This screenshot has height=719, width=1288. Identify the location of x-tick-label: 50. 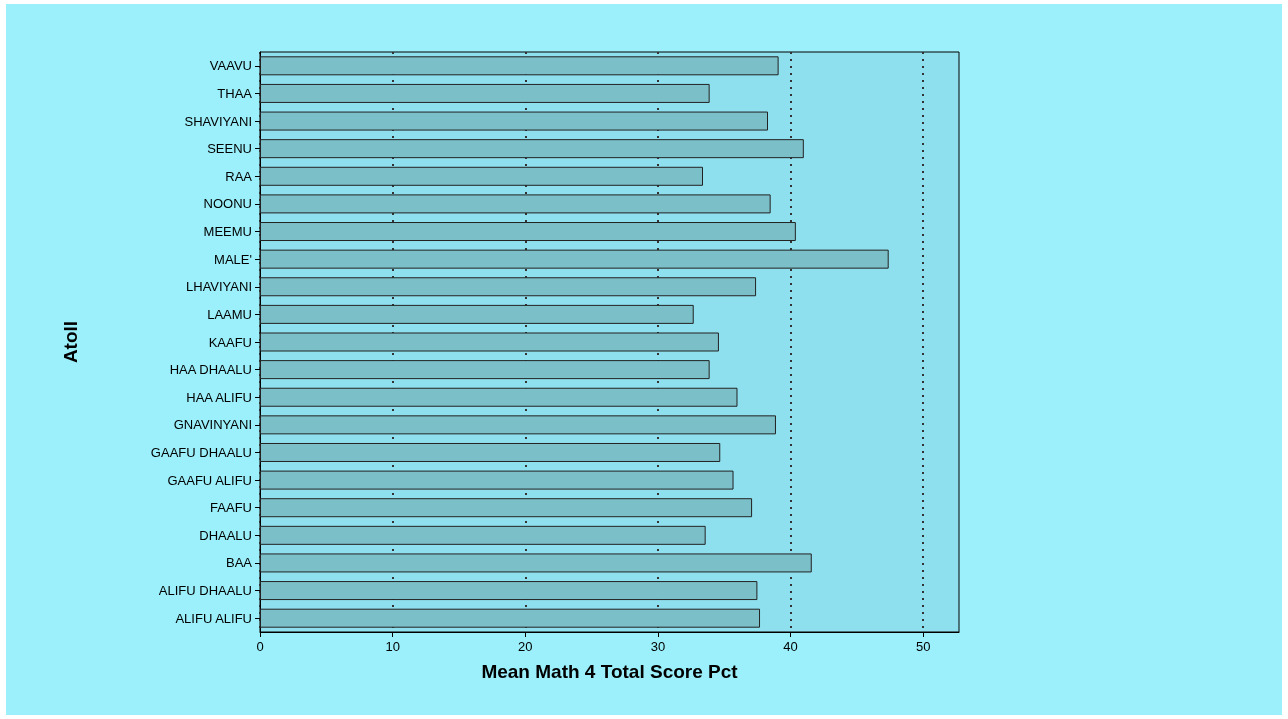
(923, 646).